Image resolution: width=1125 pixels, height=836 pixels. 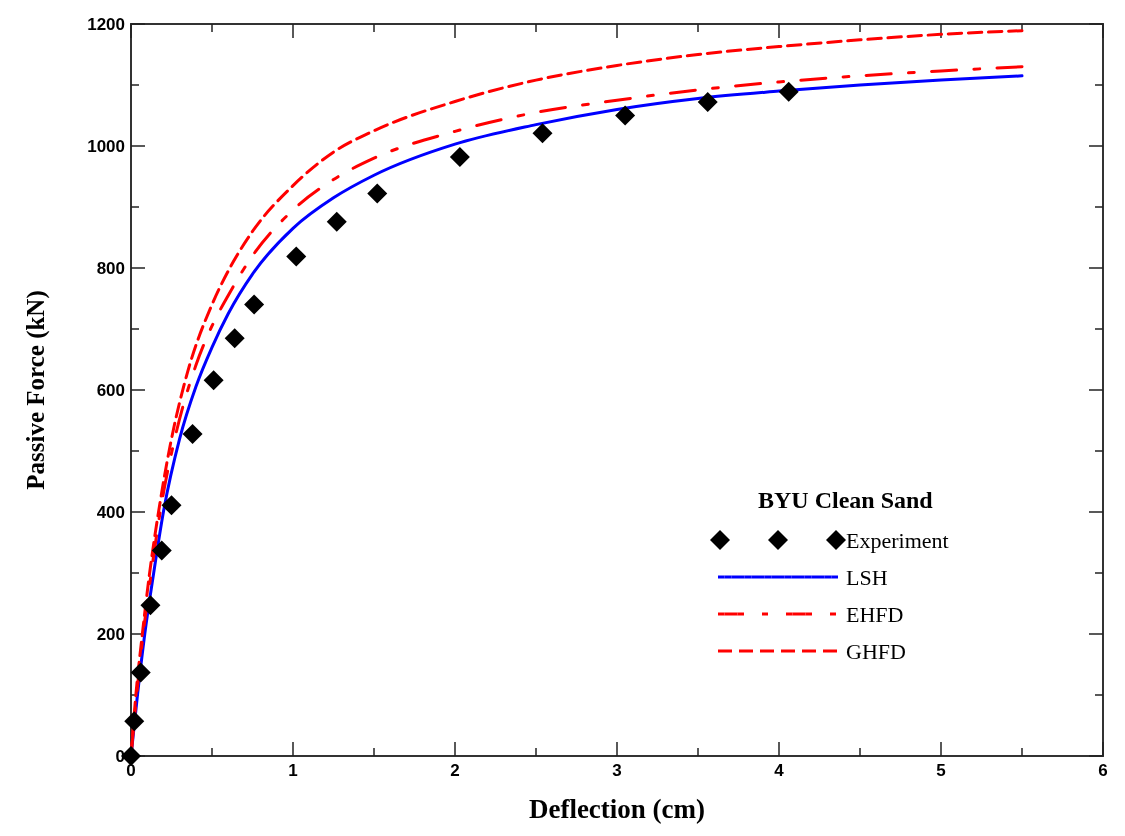 I want to click on legend-title: BYU Clean Sand, so click(x=846, y=500).